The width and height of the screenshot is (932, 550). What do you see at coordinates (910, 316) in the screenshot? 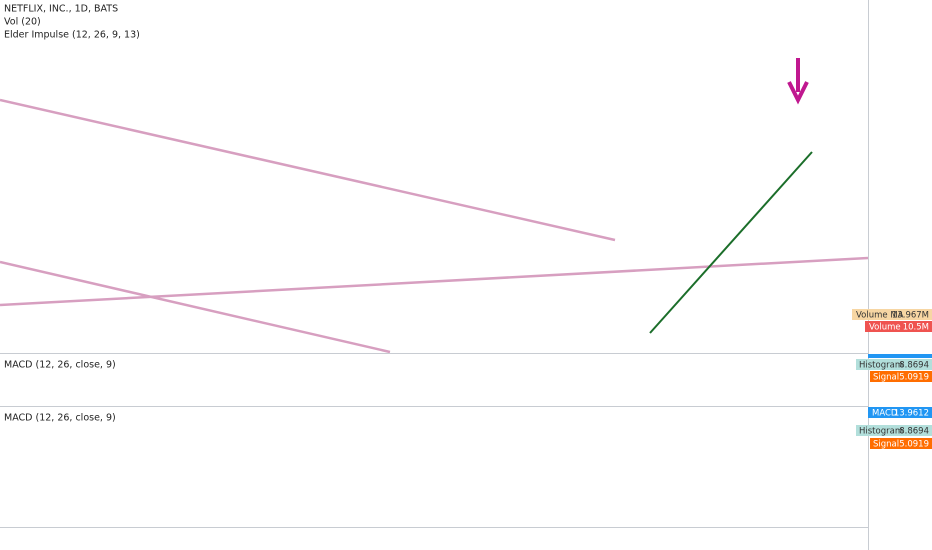
I see `tag-value: 13.967M` at bounding box center [910, 316].